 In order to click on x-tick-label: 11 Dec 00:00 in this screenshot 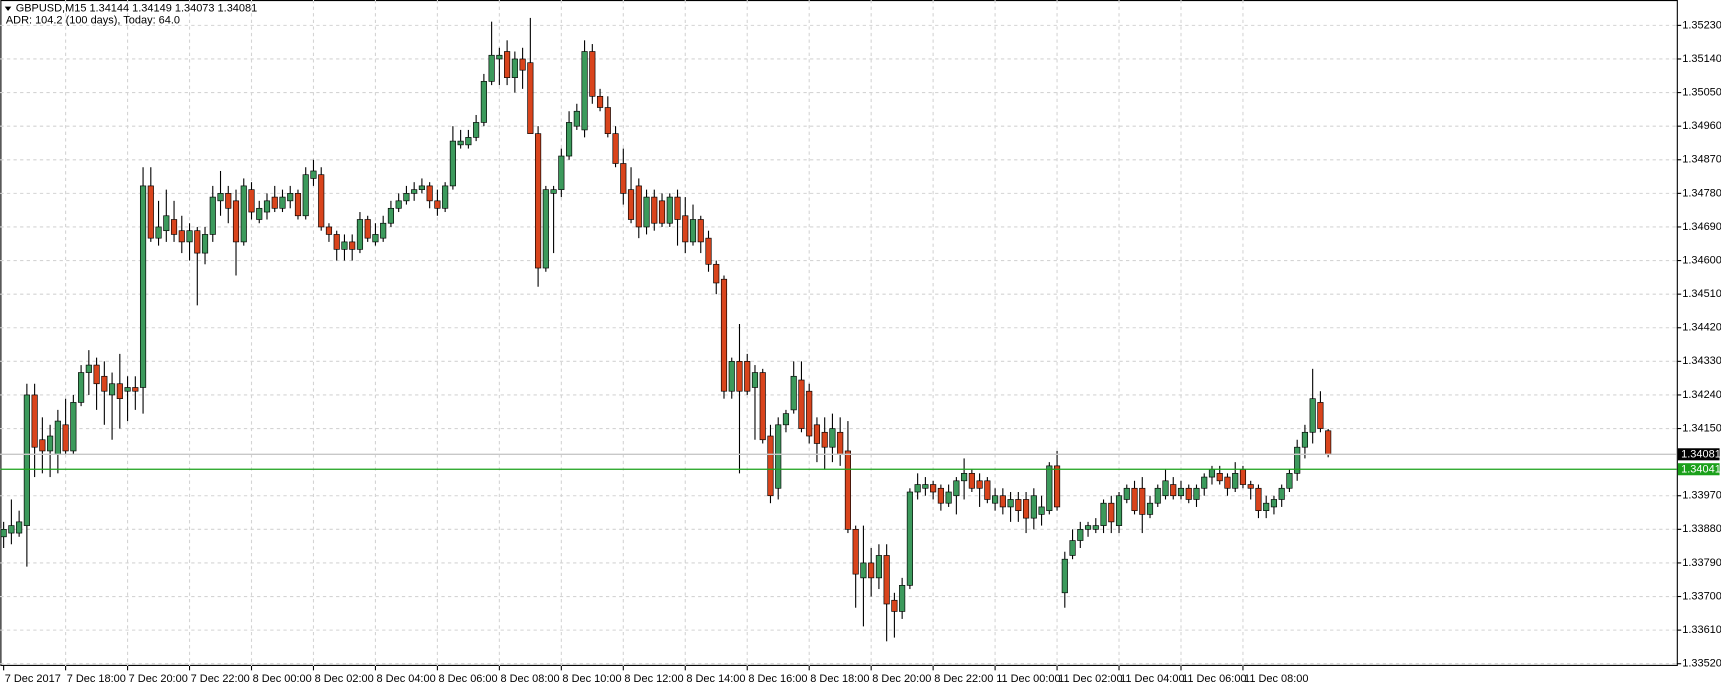, I will do `click(1028, 679)`.